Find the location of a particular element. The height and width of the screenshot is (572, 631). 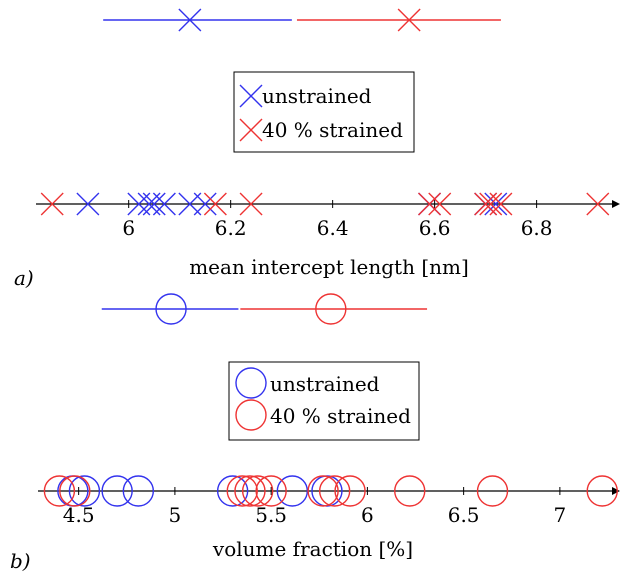

panel-a-legend-box is located at coordinates (324, 112).